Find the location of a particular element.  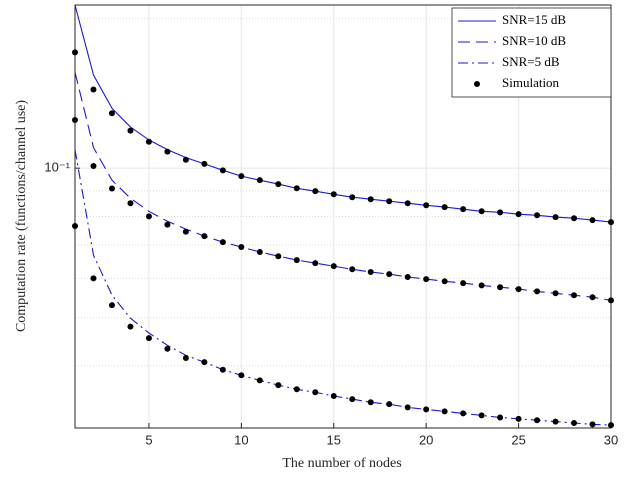

legend-label: SNR=5 dB is located at coordinates (531, 61).